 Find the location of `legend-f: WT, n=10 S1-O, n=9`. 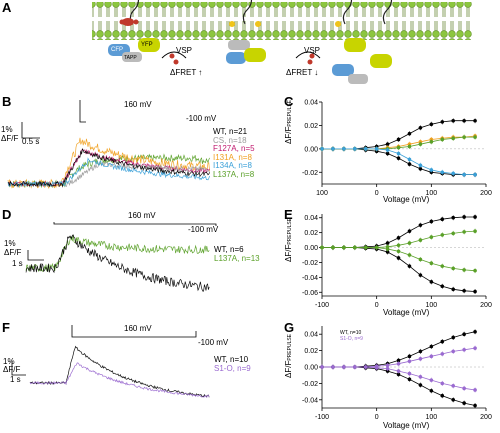

legend-f: WT, n=10 S1-O, n=9 is located at coordinates (232, 364).